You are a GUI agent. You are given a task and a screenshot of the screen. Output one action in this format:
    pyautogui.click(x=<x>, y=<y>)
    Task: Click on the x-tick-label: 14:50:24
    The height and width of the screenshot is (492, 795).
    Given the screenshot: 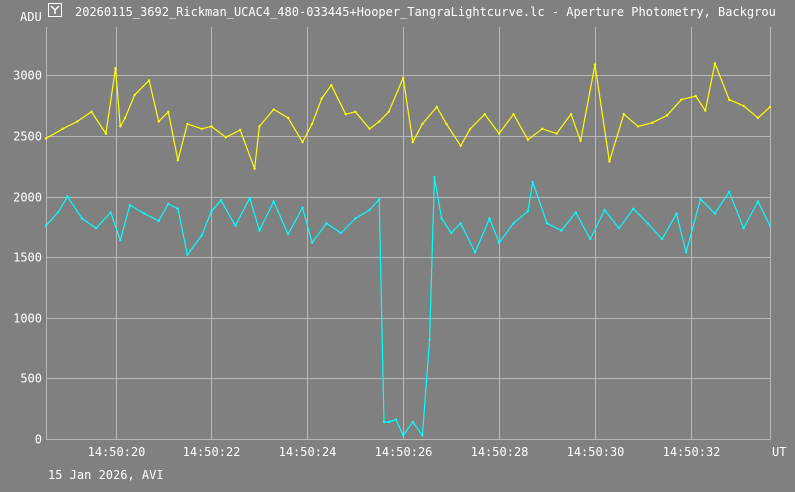 What is the action you would take?
    pyautogui.click(x=308, y=452)
    